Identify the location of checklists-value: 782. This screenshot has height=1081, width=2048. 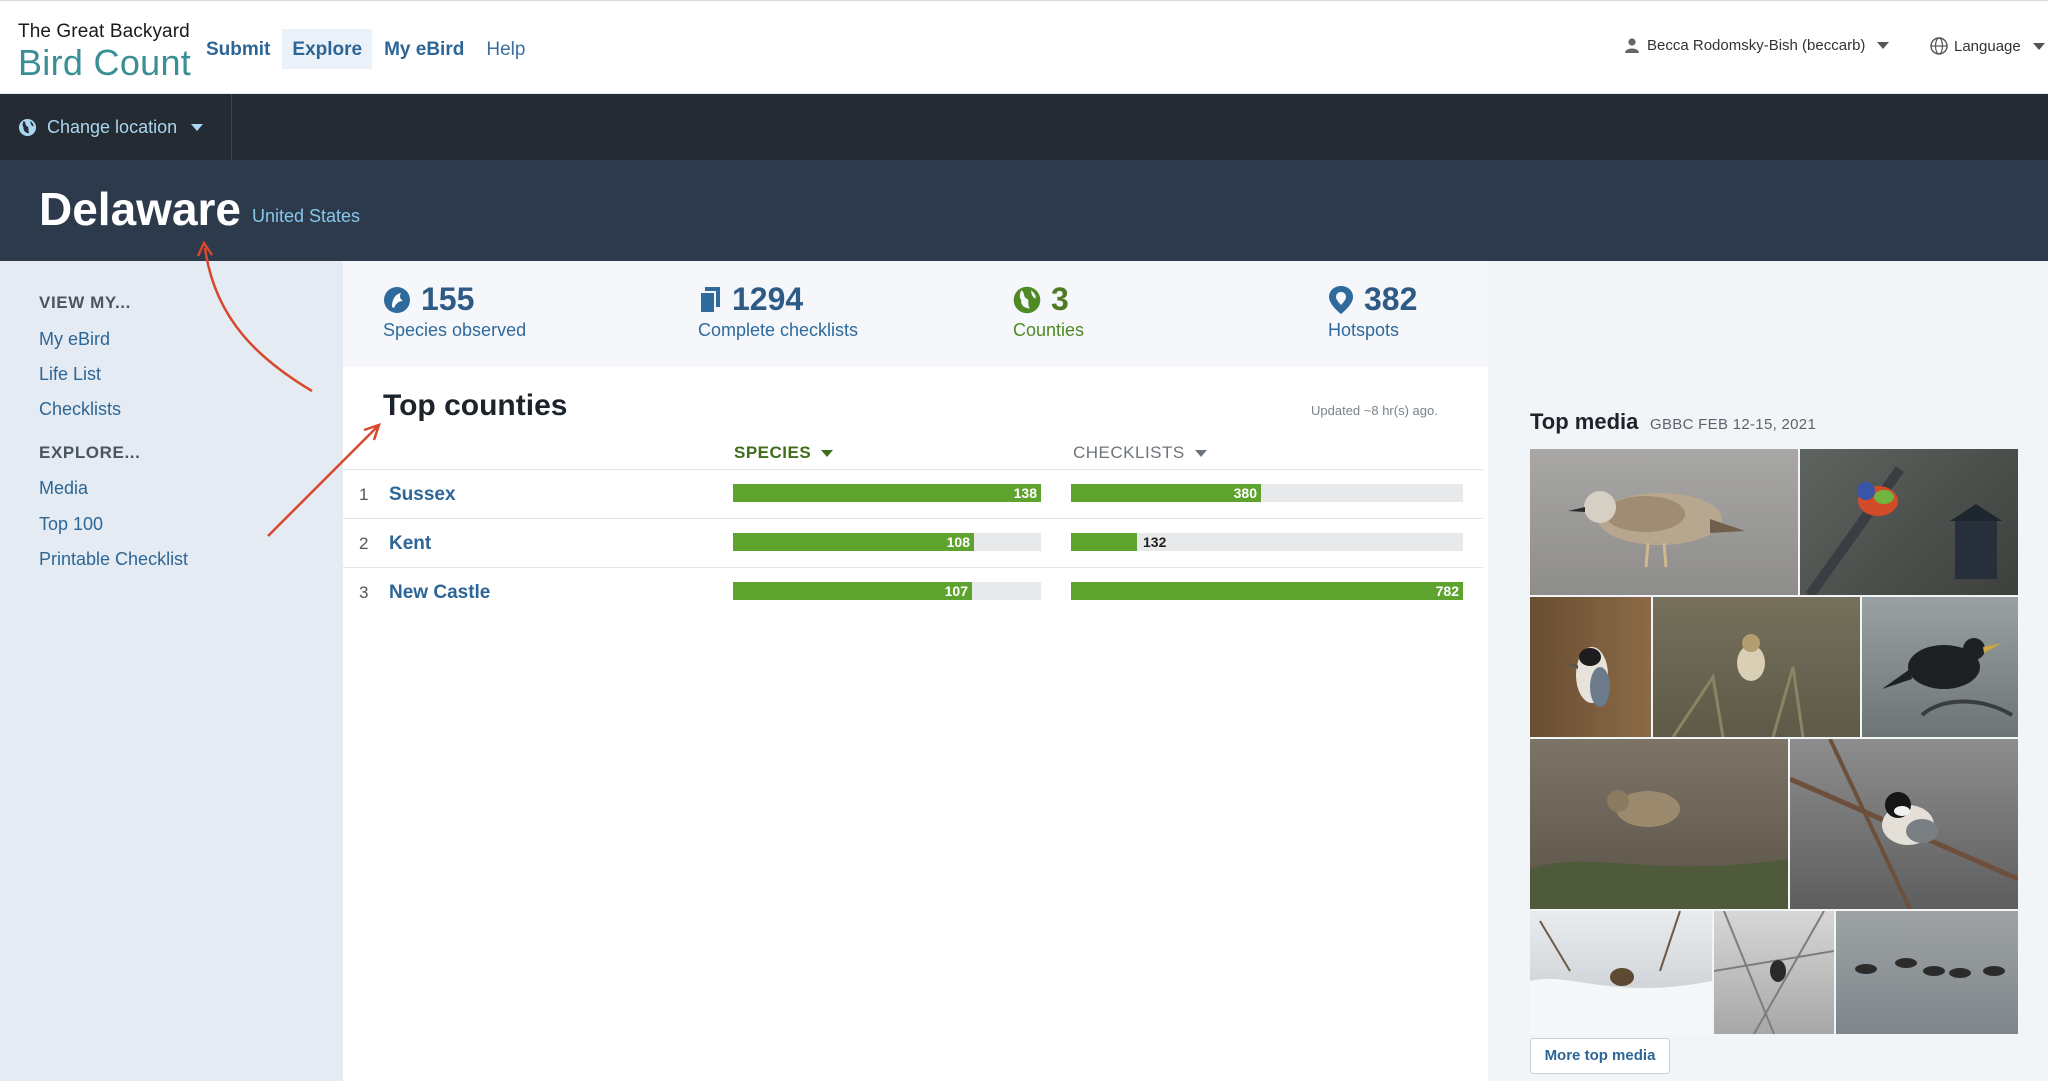
(1447, 591).